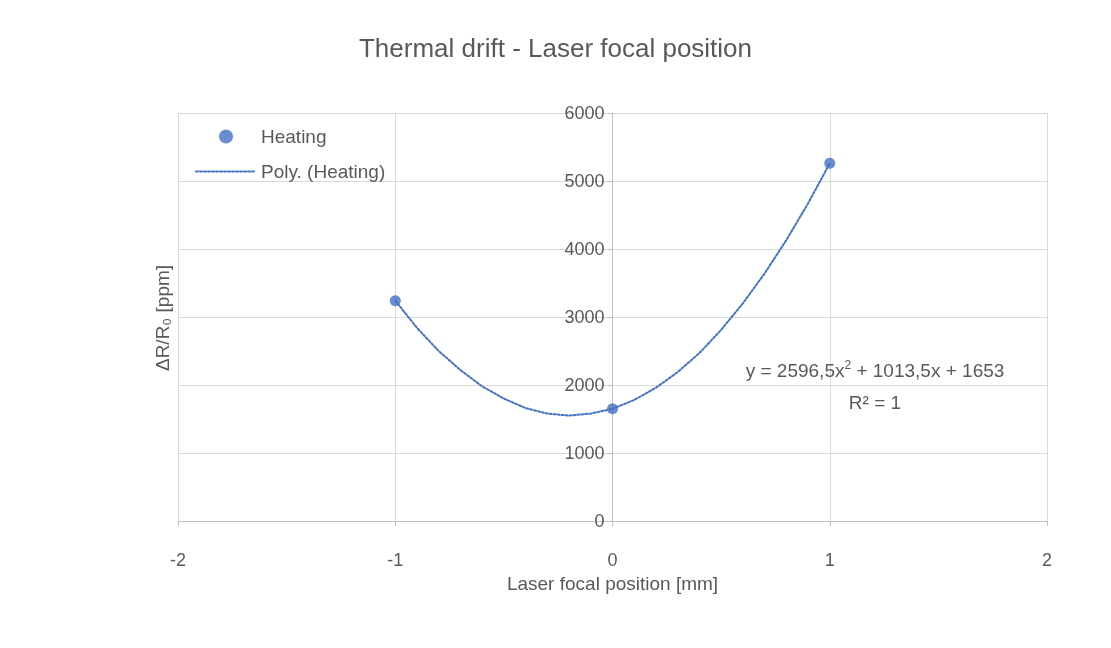 This screenshot has height=648, width=1111. Describe the element at coordinates (395, 560) in the screenshot. I see `x-tick-label: -1` at that location.